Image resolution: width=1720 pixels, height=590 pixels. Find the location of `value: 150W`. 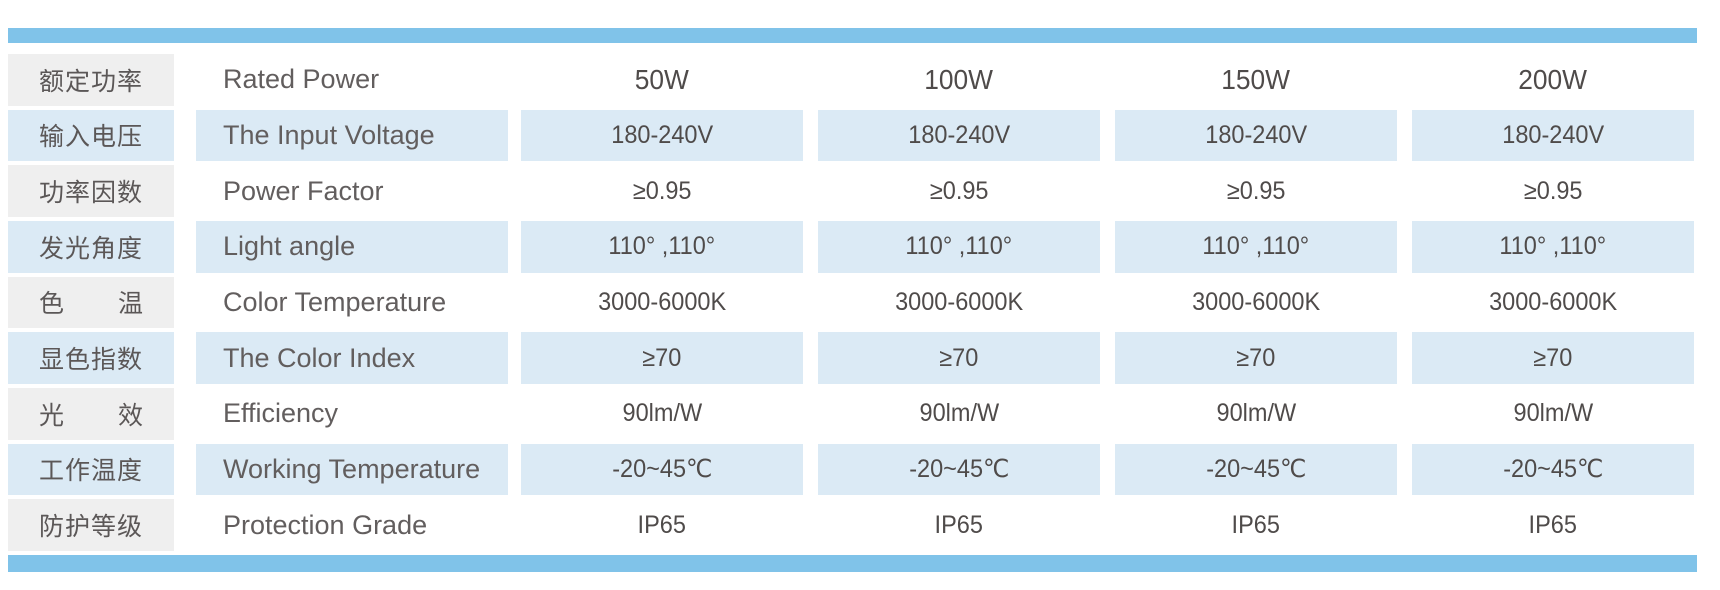

value: 150W is located at coordinates (1256, 79).